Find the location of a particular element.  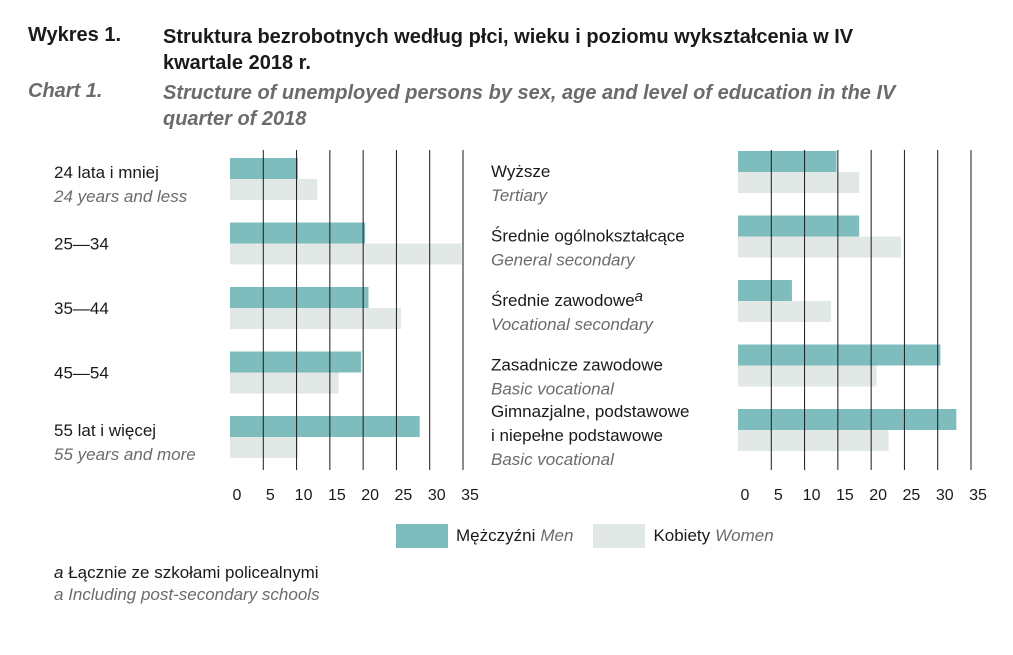

edu-tick-label-25: 25 is located at coordinates (912, 495).